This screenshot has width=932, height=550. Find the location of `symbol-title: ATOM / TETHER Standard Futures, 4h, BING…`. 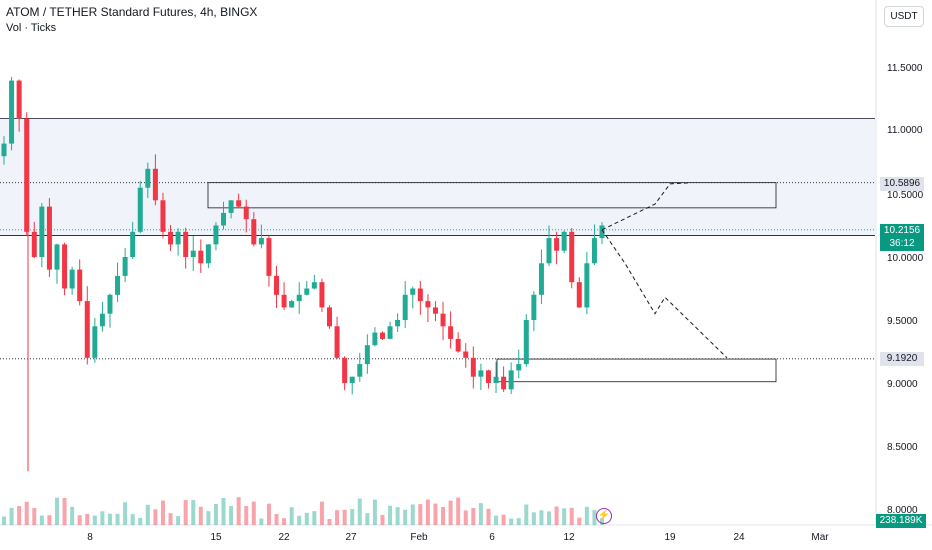

symbol-title: ATOM / TETHER Standard Futures, 4h, BING… is located at coordinates (132, 12).